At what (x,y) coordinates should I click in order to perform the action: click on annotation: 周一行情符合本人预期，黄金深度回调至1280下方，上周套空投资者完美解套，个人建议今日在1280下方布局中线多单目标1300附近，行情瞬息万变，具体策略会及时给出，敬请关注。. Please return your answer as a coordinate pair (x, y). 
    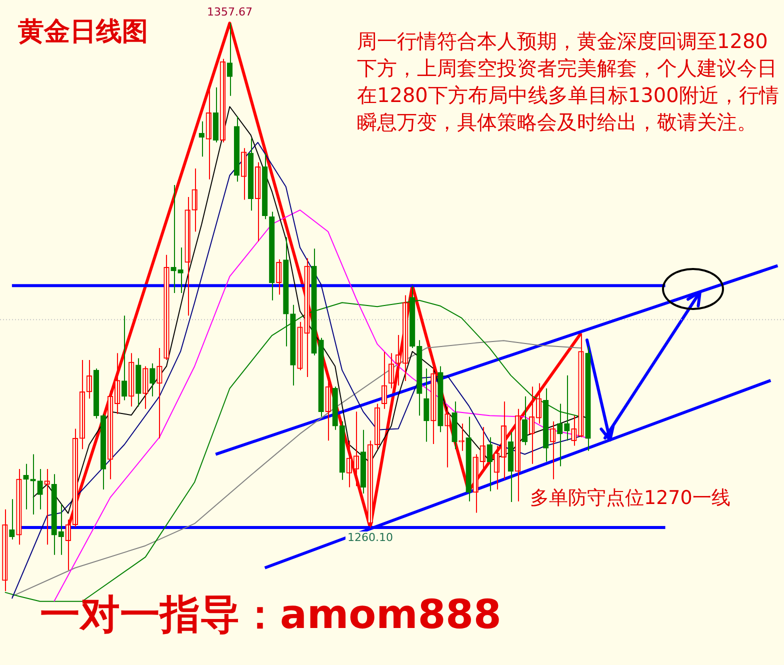
    Looking at the image, I should click on (568, 82).